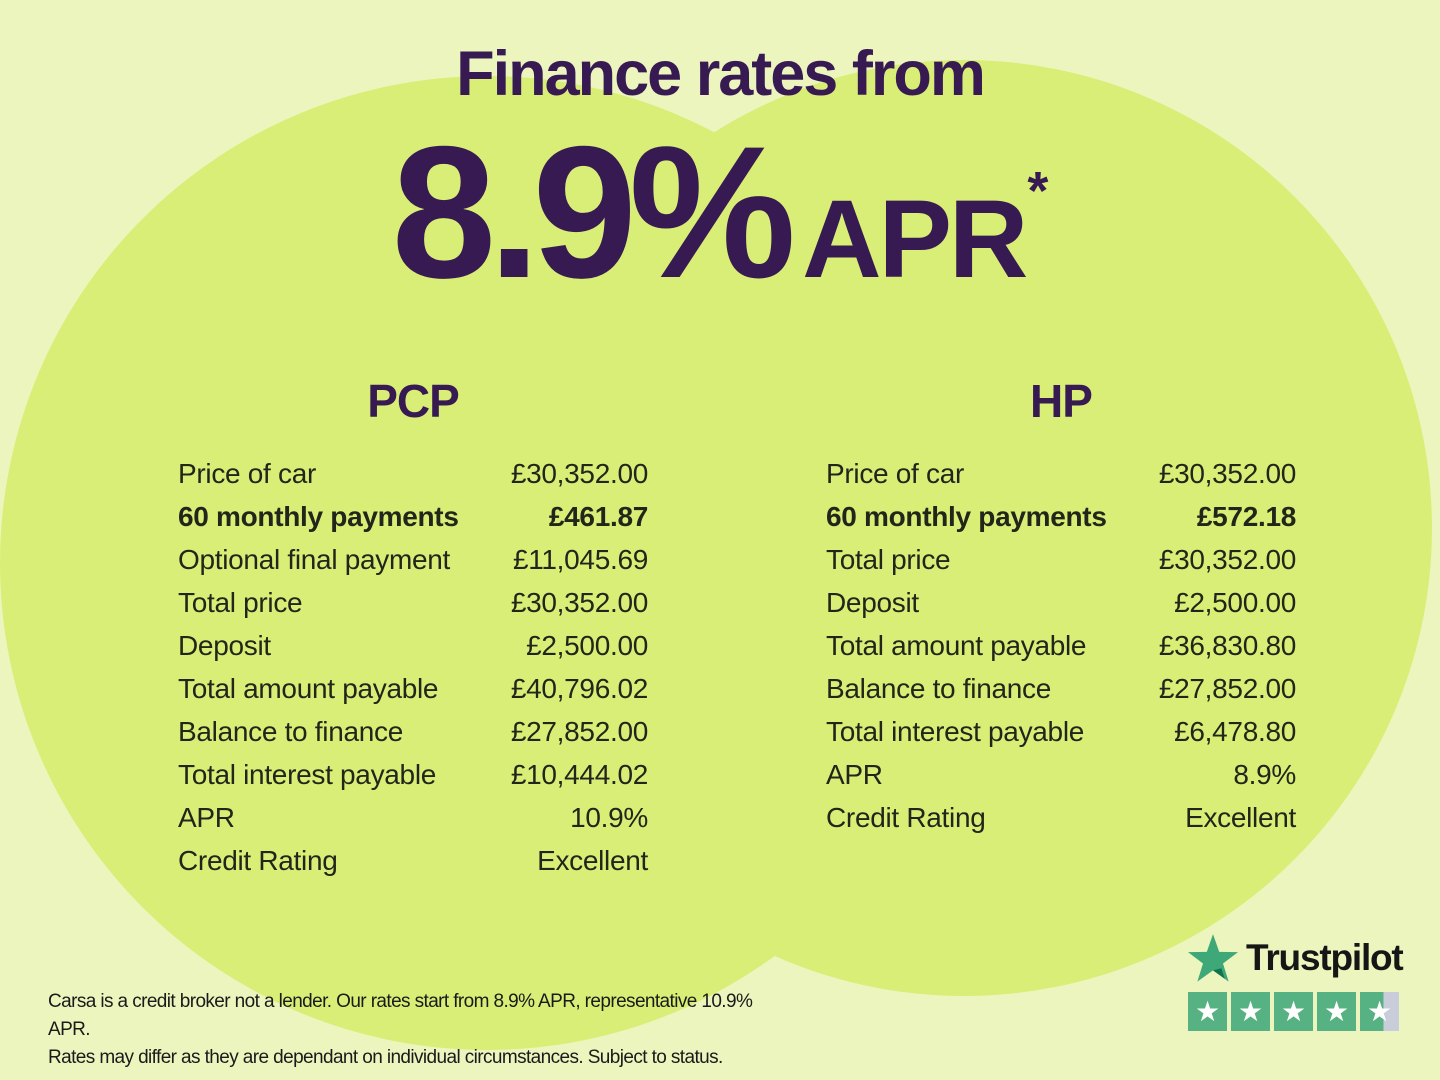 This screenshot has width=1440, height=1080. What do you see at coordinates (579, 688) in the screenshot?
I see `row-value: £40,796.02` at bounding box center [579, 688].